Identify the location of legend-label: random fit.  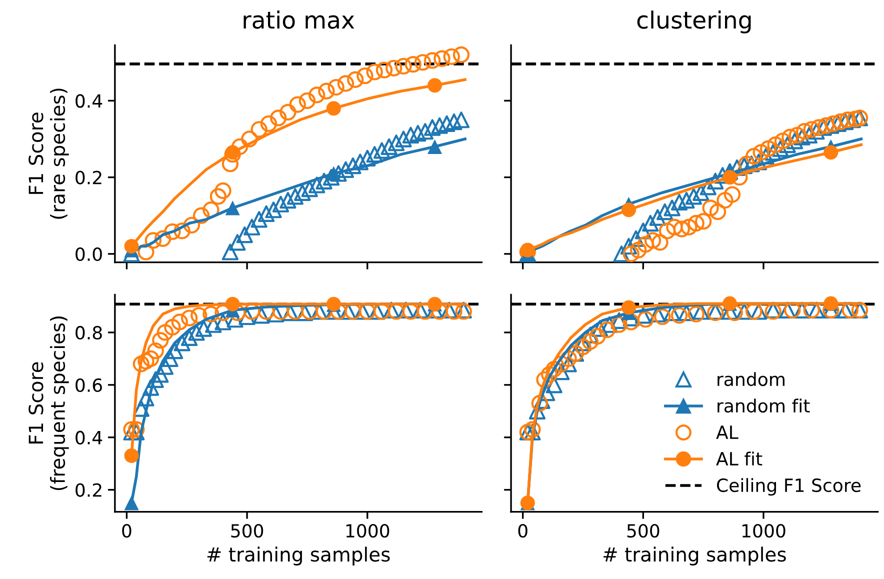
(764, 405).